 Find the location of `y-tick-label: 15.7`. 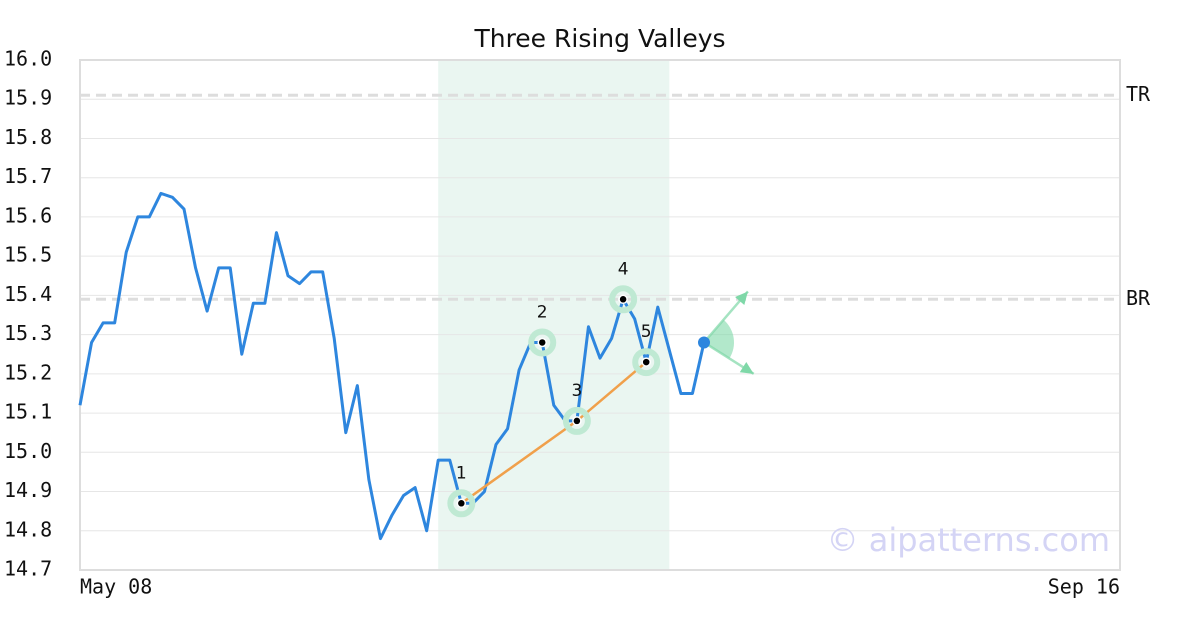

y-tick-label: 15.7 is located at coordinates (28, 176).